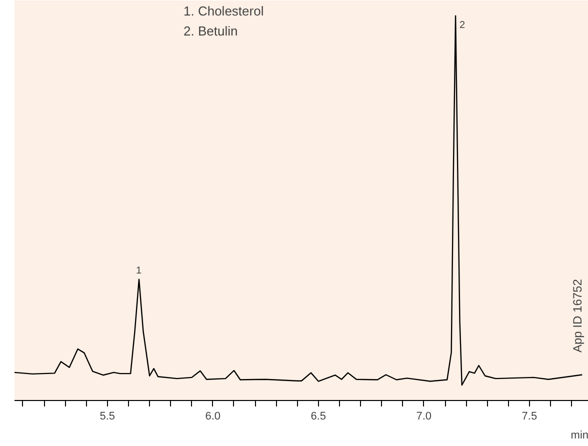 This screenshot has width=588, height=446. What do you see at coordinates (139, 270) in the screenshot?
I see `annotation: 1` at bounding box center [139, 270].